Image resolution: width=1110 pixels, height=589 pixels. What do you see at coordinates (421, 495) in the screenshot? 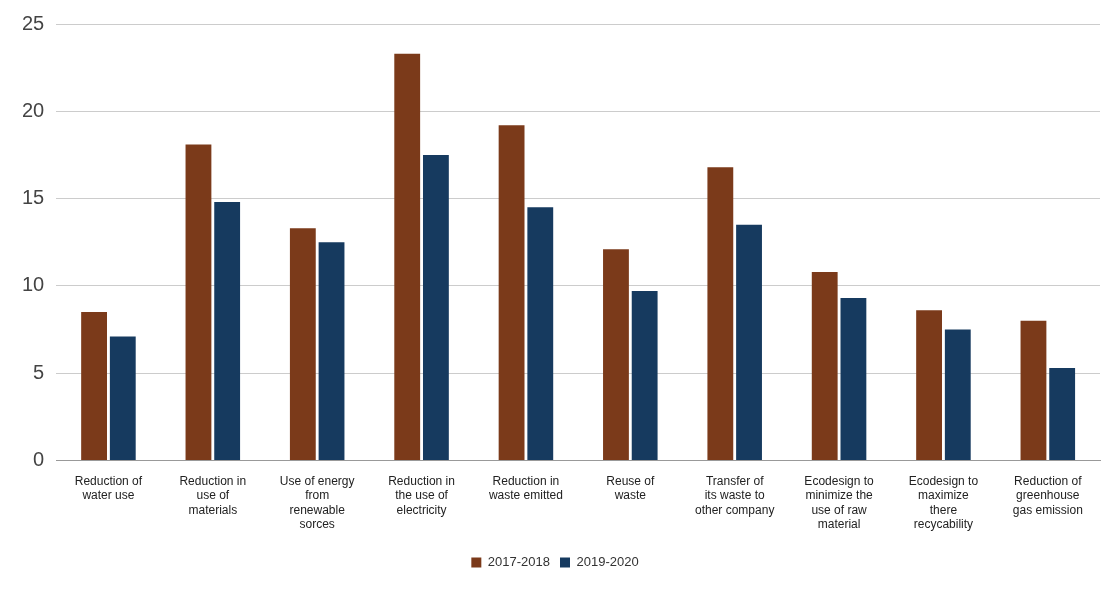
I see `x-tick-label: Reduction in the use of electricity` at bounding box center [421, 495].